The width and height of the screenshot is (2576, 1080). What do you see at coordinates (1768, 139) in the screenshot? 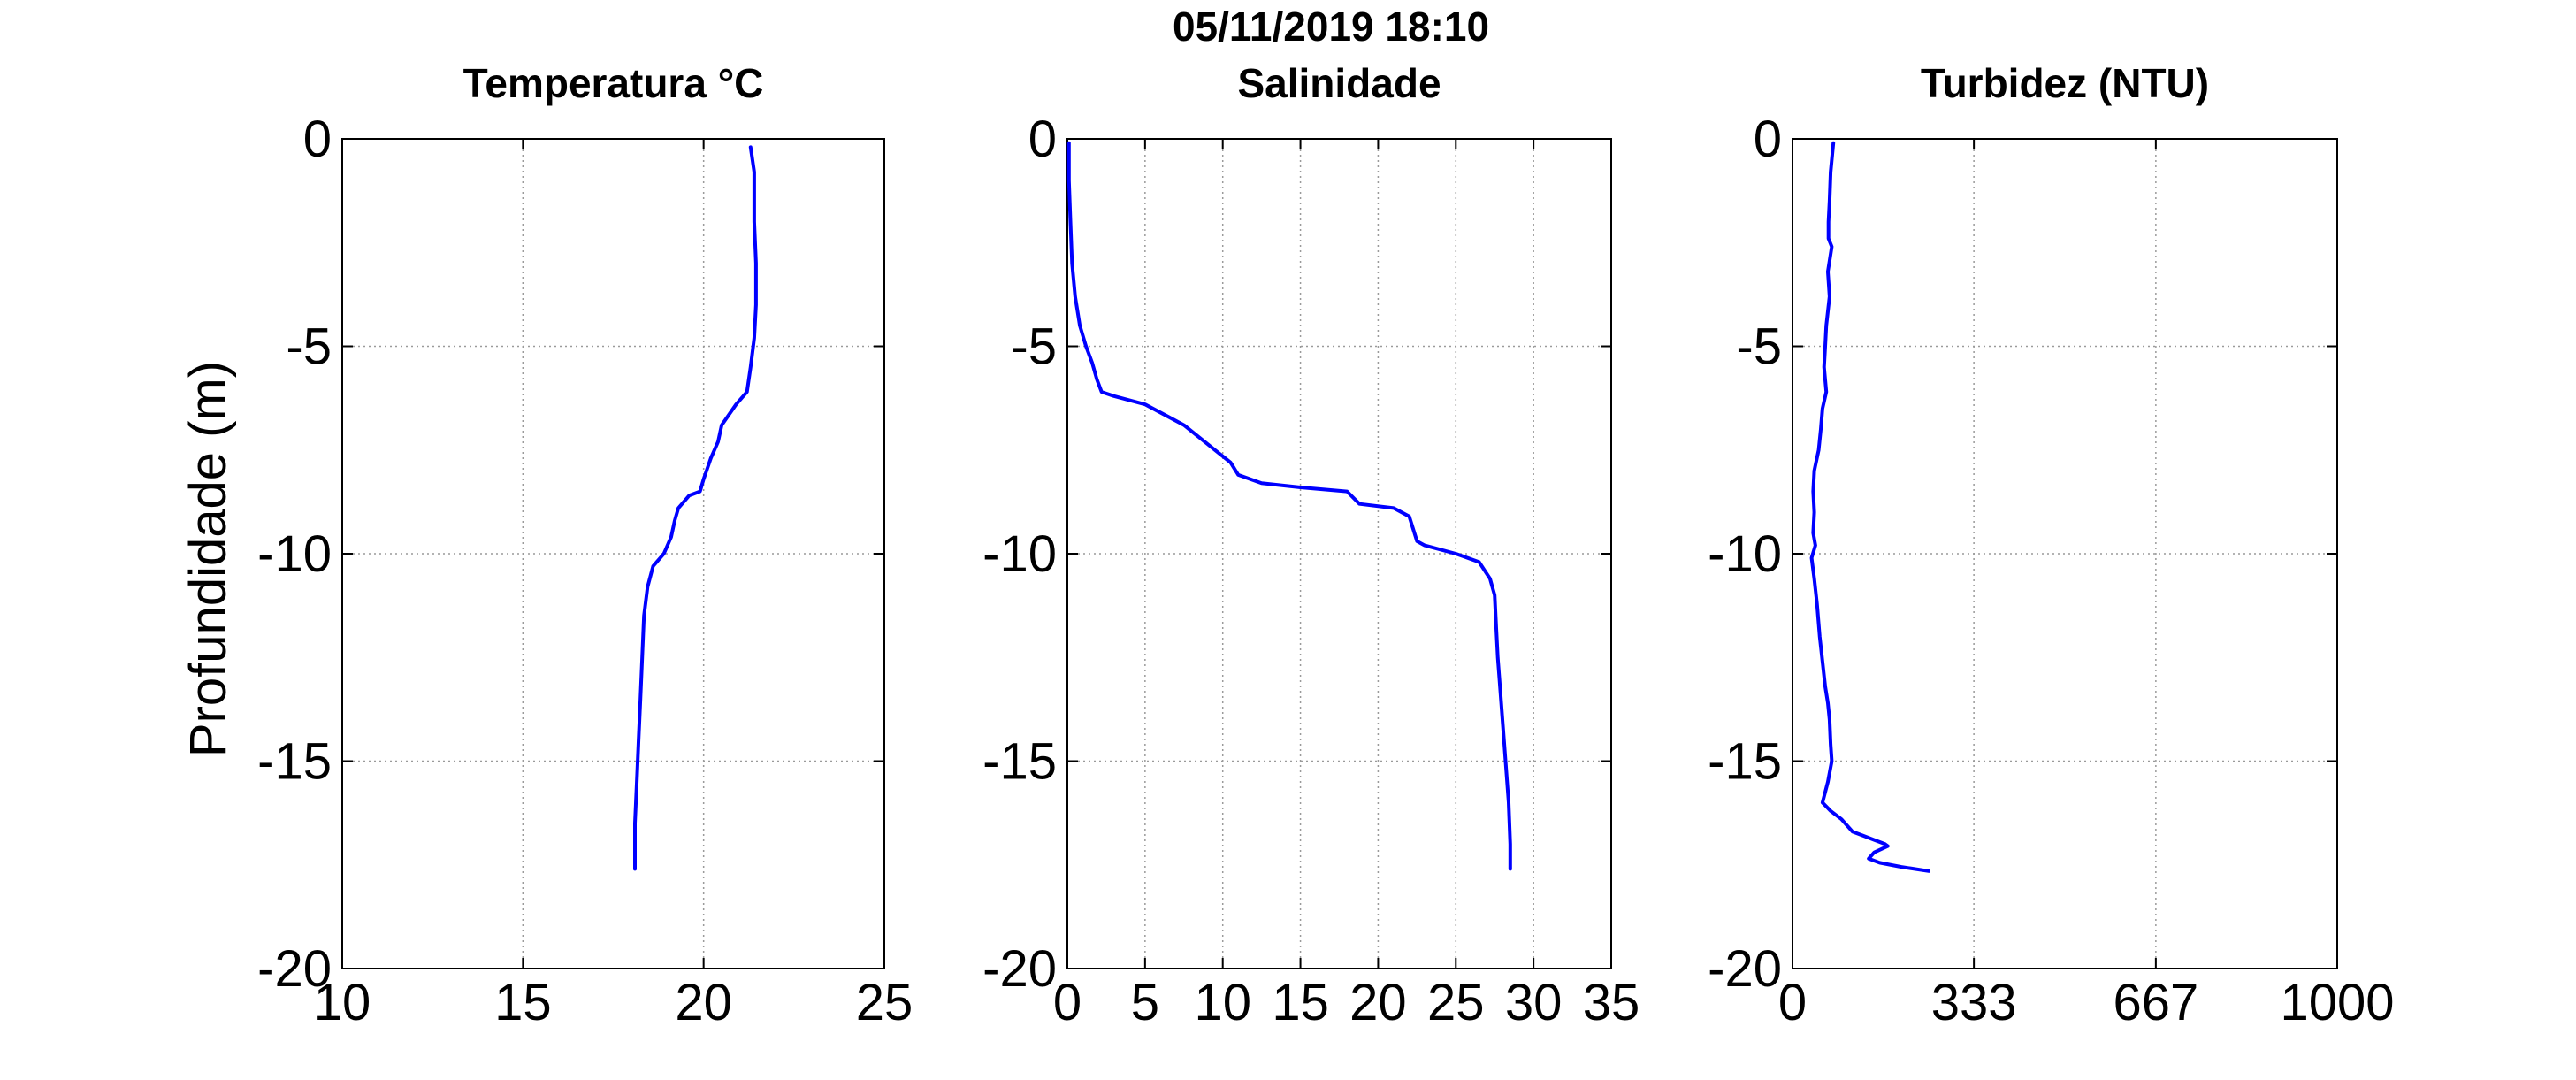
I see `turbidity-y-tick-label: 0` at bounding box center [1768, 139].